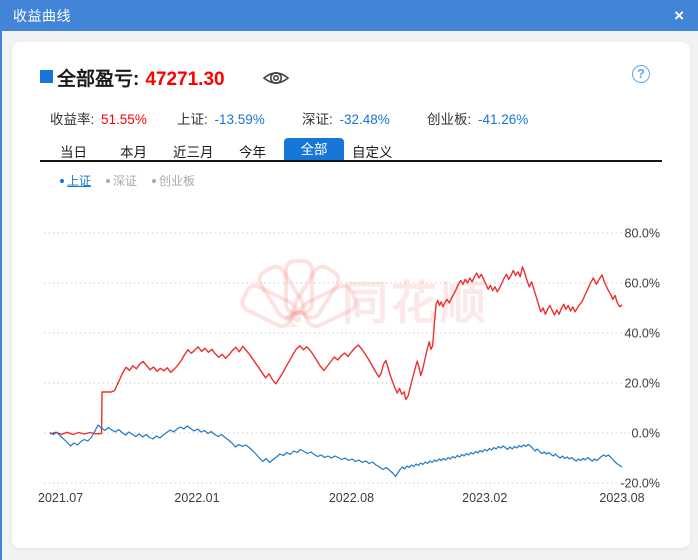  What do you see at coordinates (646, 434) in the screenshot?
I see `y-axis-tick-label: 0.0%` at bounding box center [646, 434].